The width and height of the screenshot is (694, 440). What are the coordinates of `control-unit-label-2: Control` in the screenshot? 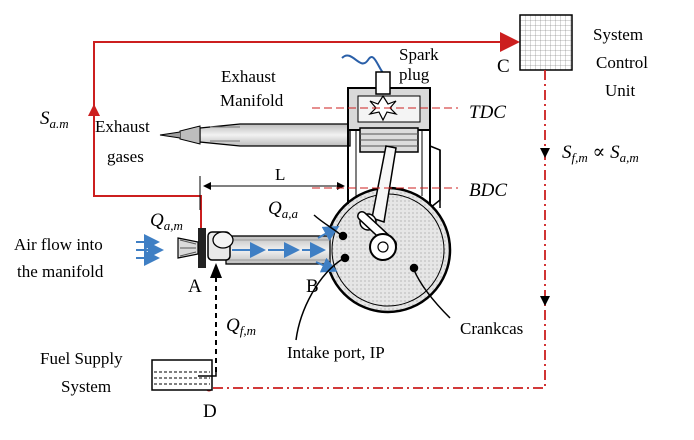 It's located at (622, 62).